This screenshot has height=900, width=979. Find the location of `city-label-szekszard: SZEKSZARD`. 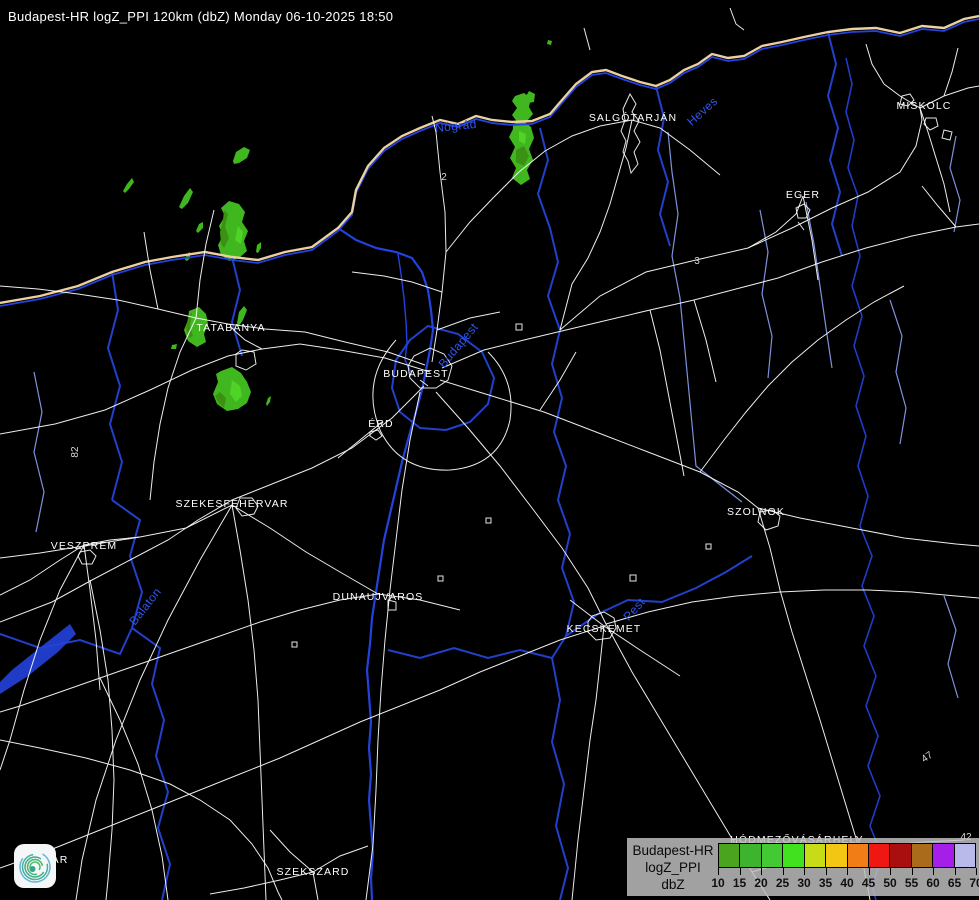

city-label-szekszard: SZEKSZARD is located at coordinates (313, 872).